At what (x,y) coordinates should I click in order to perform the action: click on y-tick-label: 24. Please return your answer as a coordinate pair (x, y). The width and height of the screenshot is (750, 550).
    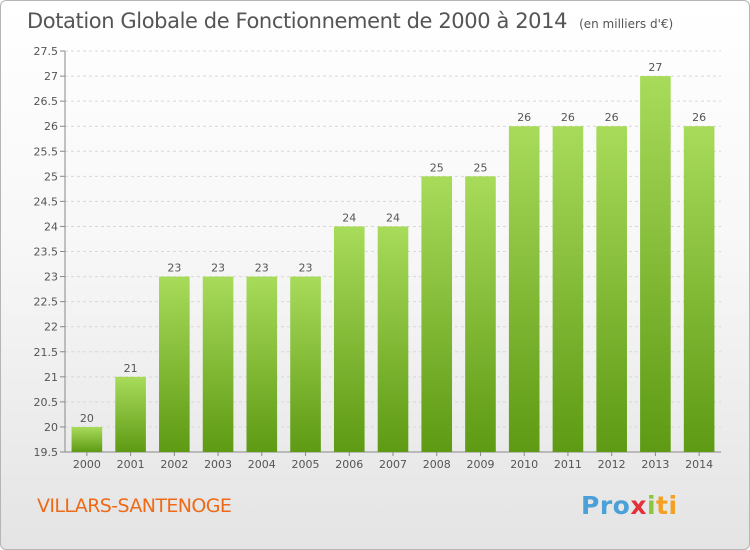
    Looking at the image, I should click on (51, 226).